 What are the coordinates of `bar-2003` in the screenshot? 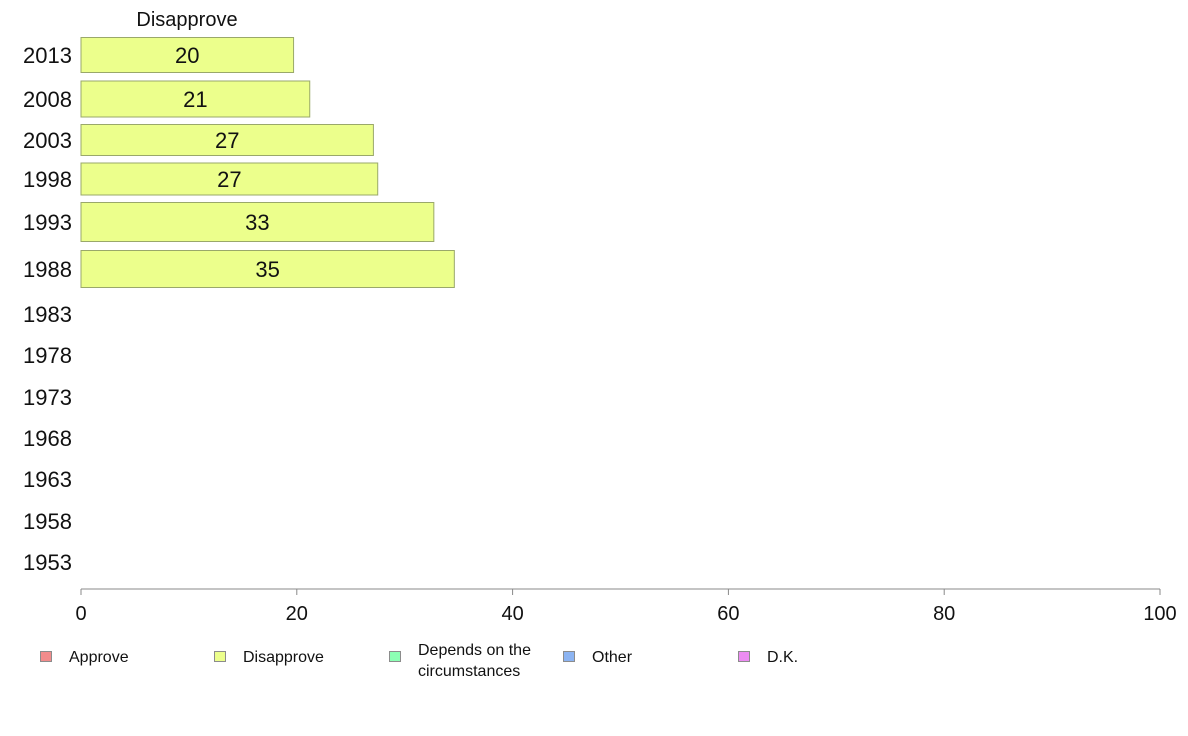 It's located at (227, 140).